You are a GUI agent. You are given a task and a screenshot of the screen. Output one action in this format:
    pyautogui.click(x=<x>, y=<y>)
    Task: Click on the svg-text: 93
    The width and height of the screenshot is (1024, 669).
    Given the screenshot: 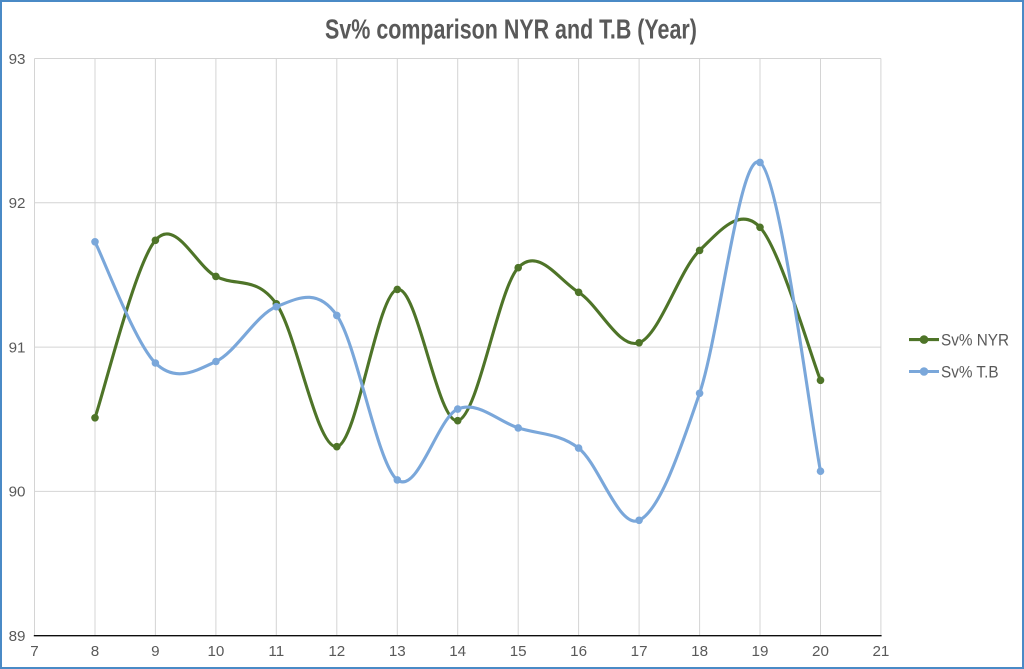 What is the action you would take?
    pyautogui.click(x=17, y=59)
    